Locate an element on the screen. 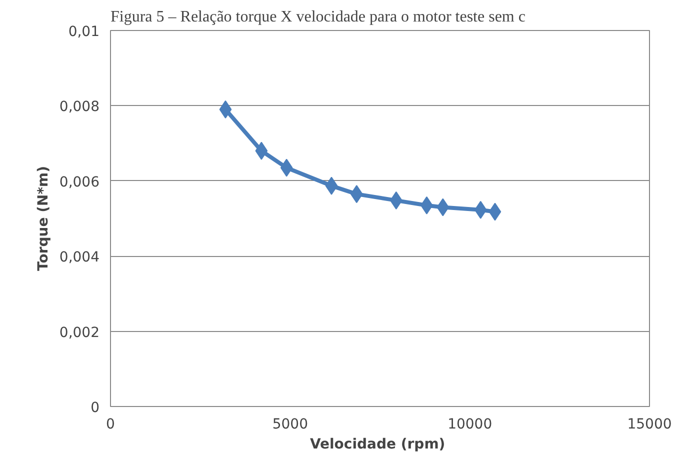  y-tick-label: 0,004 is located at coordinates (79, 258).